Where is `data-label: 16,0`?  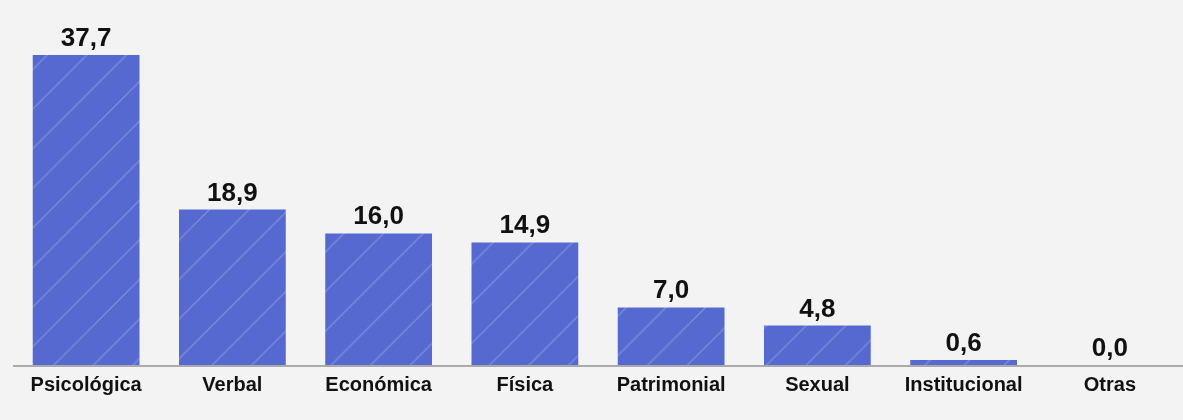 data-label: 16,0 is located at coordinates (378, 215).